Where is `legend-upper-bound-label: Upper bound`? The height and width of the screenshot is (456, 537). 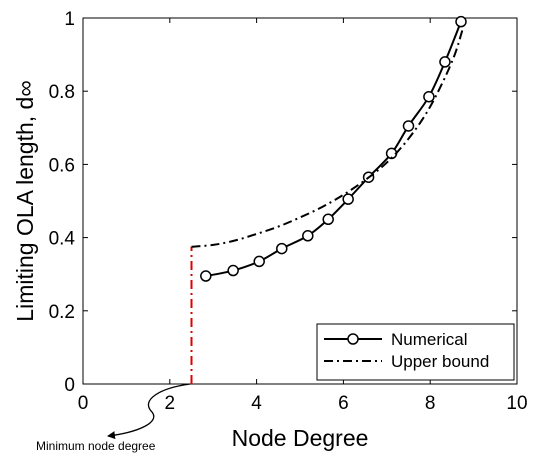 legend-upper-bound-label: Upper bound is located at coordinates (440, 361).